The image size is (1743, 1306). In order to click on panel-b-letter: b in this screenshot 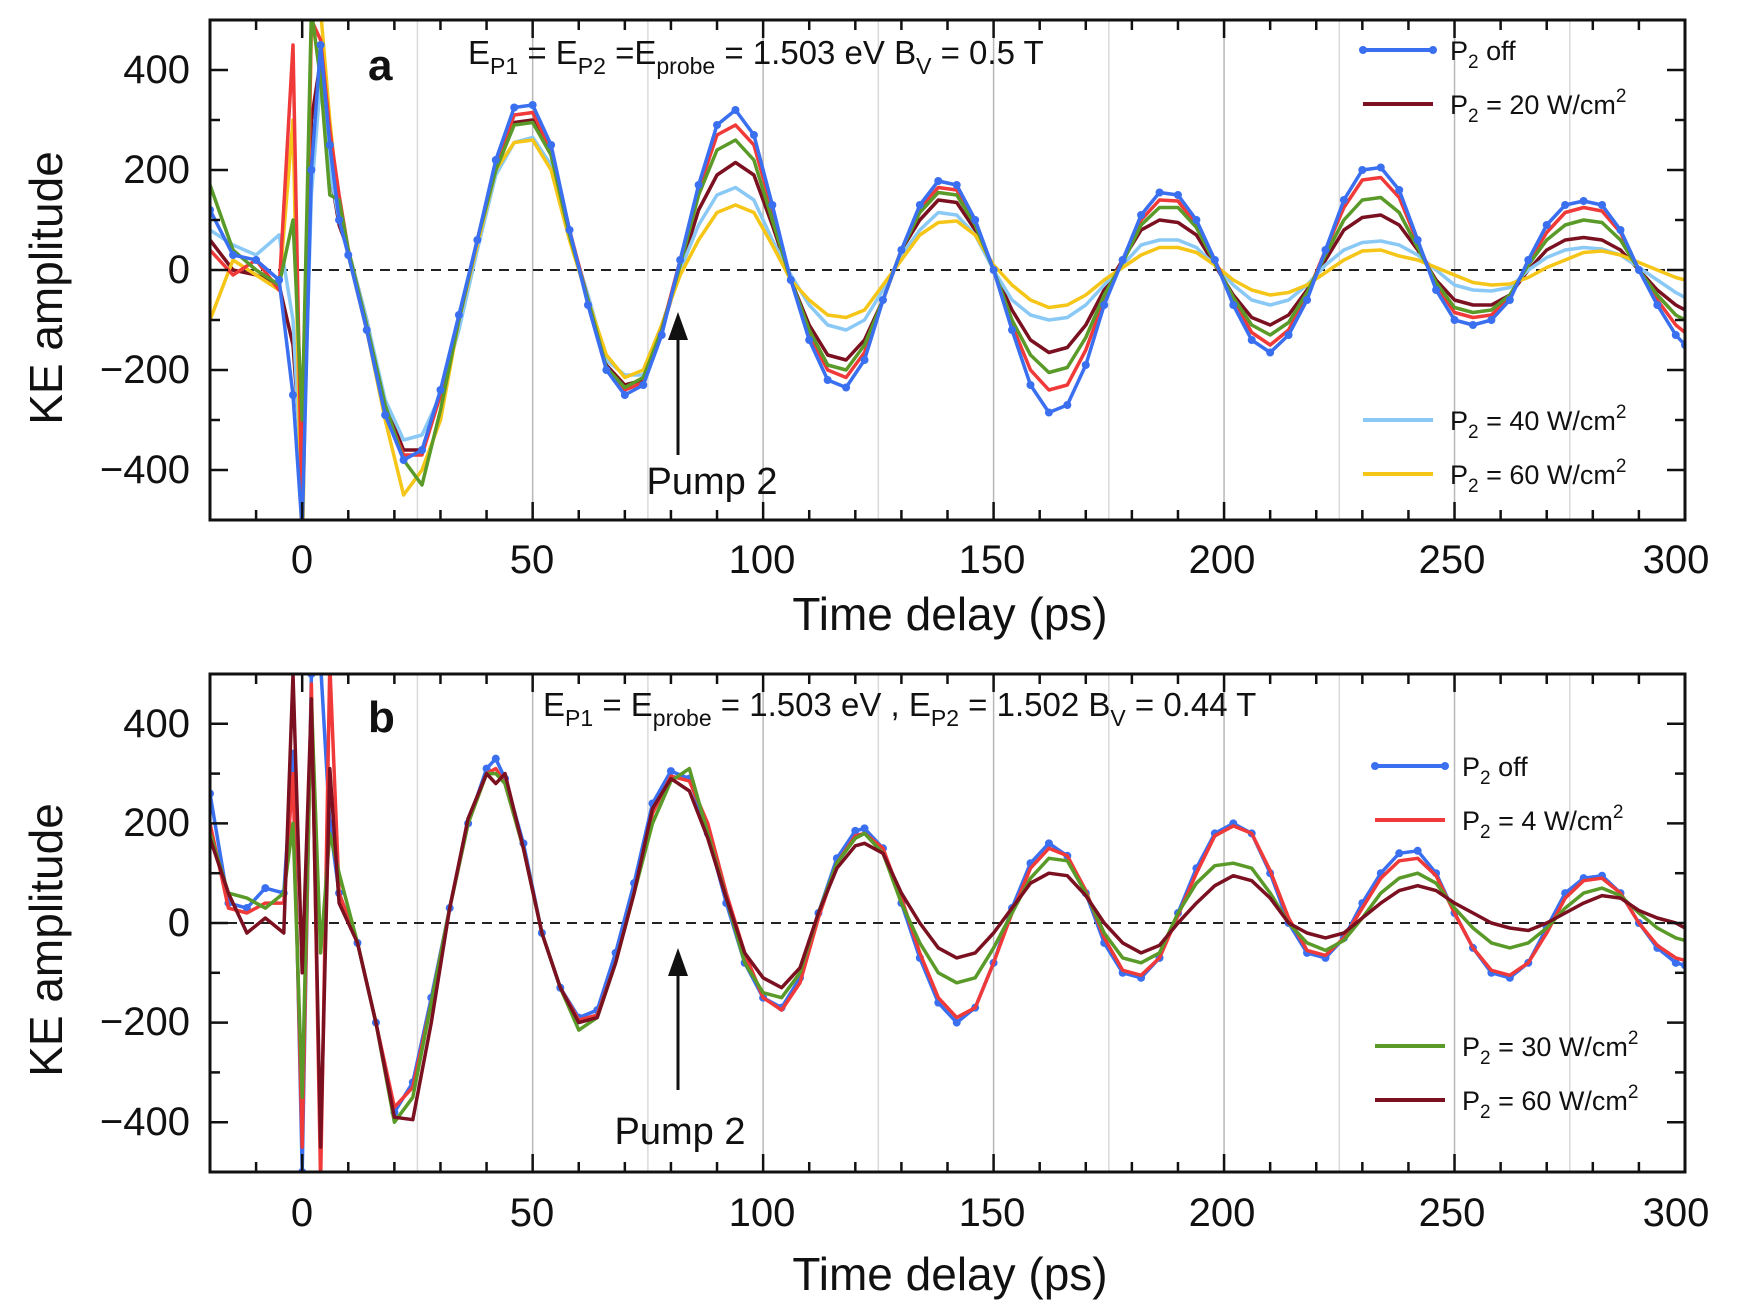, I will do `click(381, 717)`.